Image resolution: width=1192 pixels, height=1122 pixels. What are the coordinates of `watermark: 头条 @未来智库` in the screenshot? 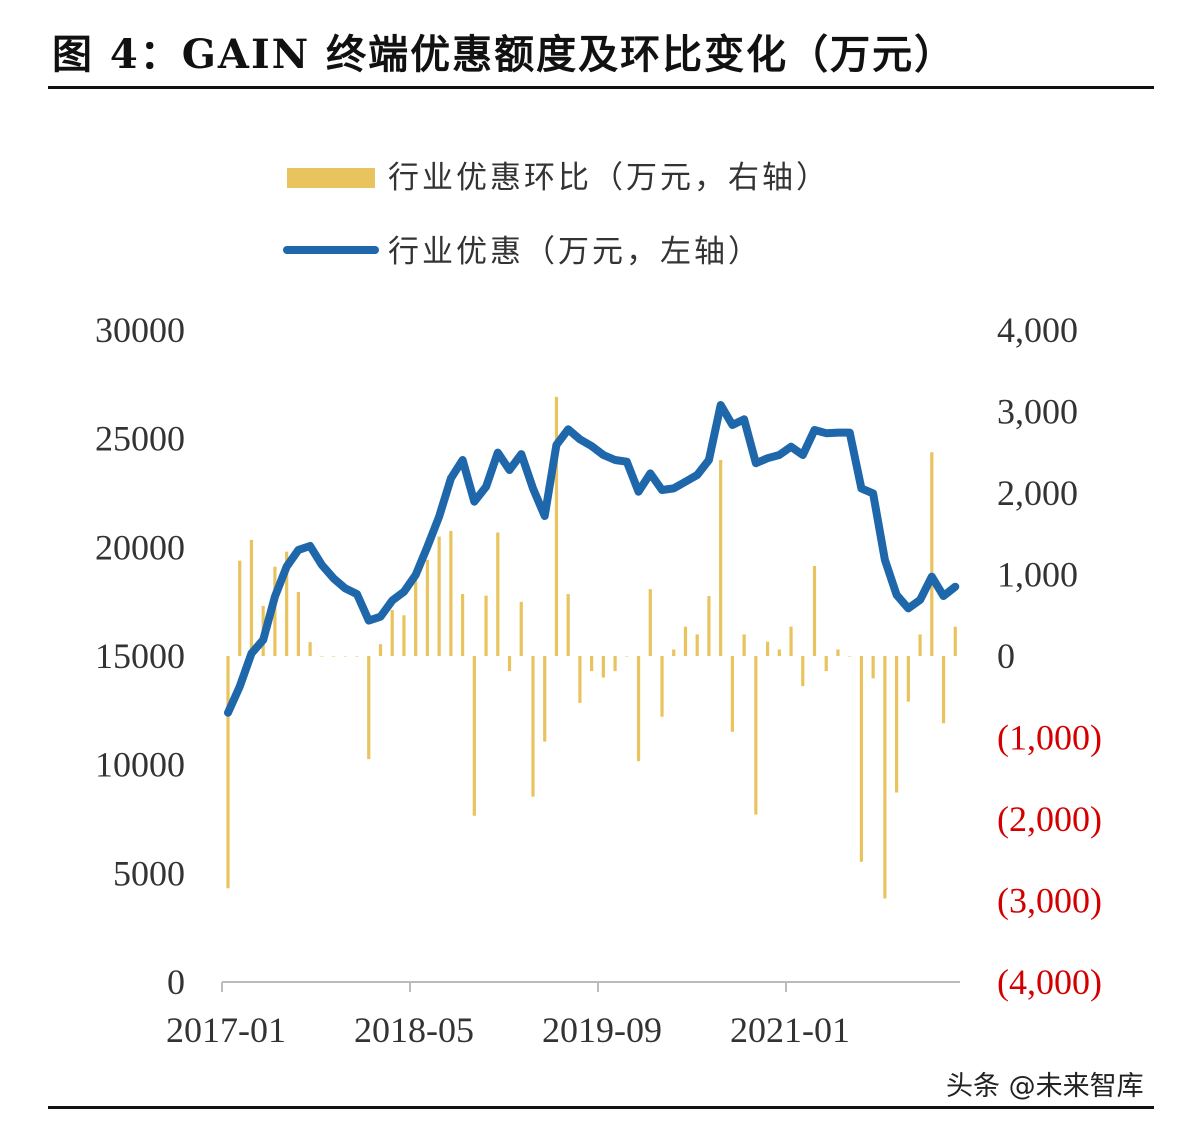 It's located at (1045, 1086).